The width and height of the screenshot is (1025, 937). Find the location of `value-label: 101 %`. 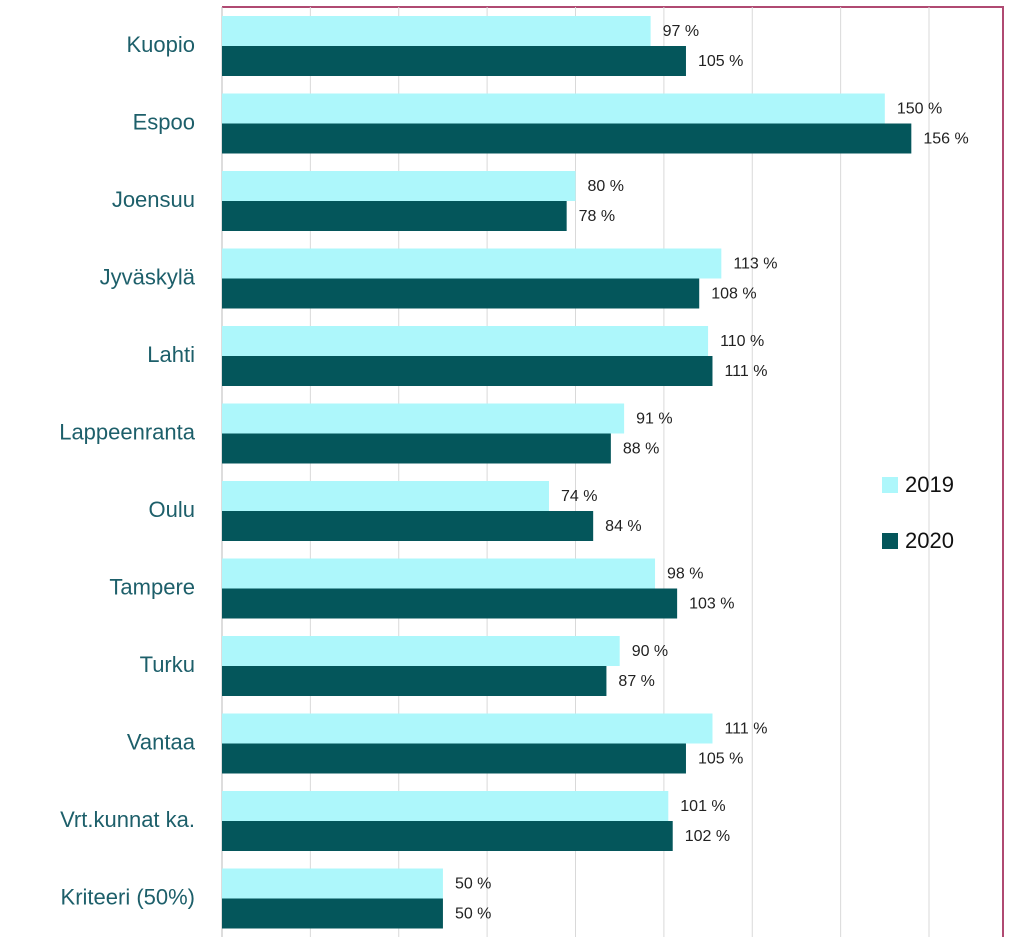

value-label: 101 % is located at coordinates (702, 806).